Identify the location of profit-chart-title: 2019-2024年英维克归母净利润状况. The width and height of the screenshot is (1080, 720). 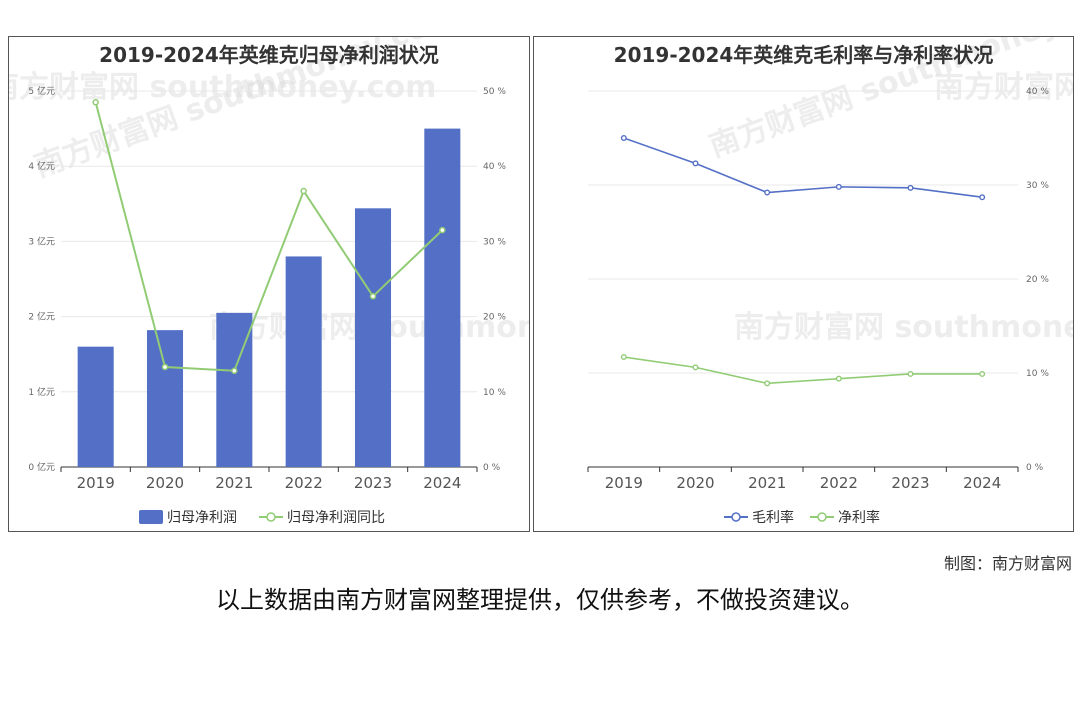
(269, 55).